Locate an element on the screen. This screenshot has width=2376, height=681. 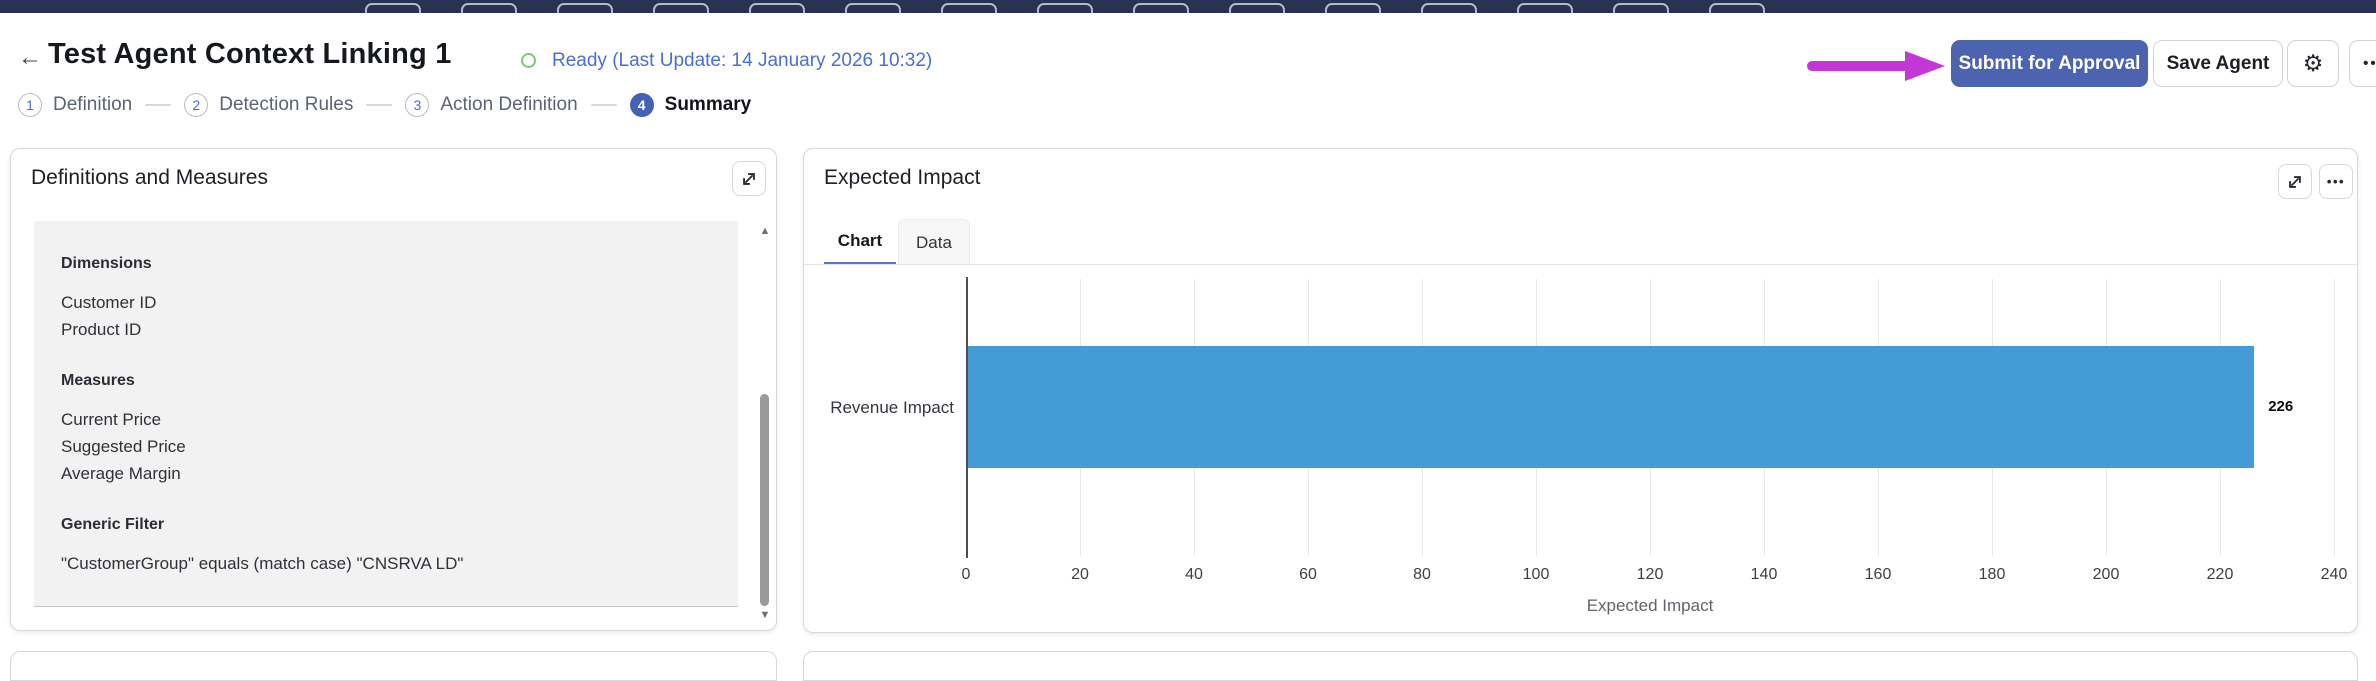
definitions-card-title: Definitions and Measures is located at coordinates (149, 177).